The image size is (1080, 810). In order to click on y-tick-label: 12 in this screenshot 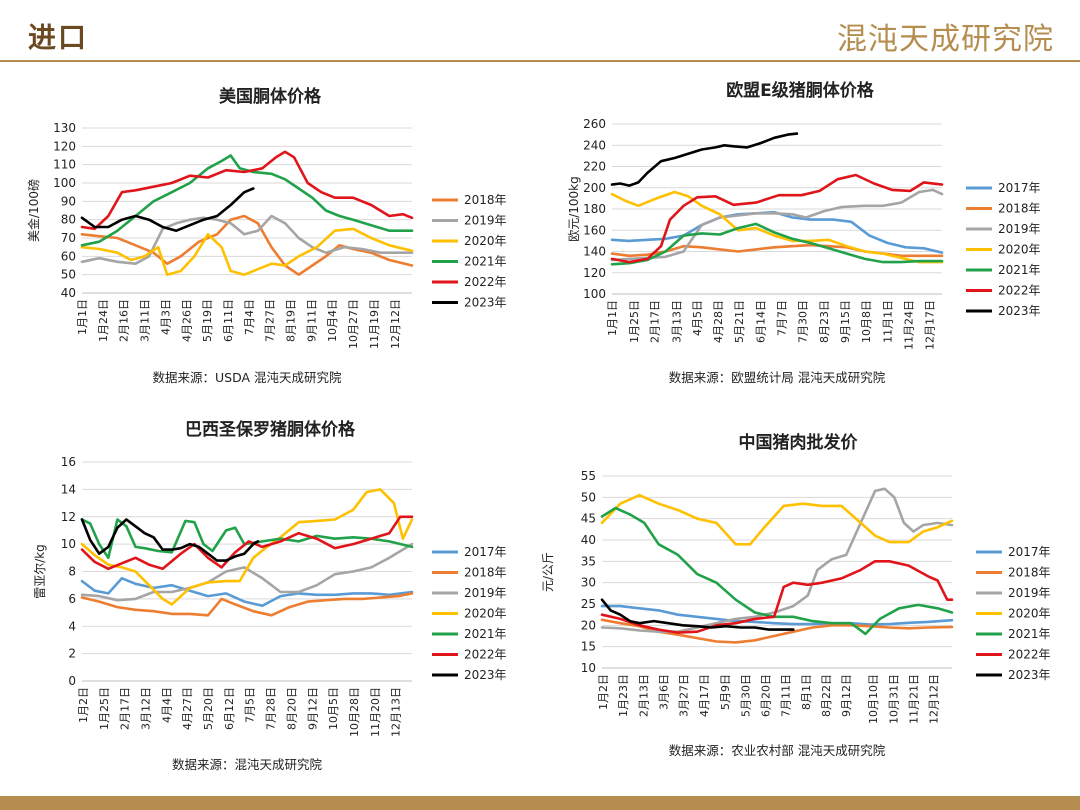, I will do `click(68, 517)`.